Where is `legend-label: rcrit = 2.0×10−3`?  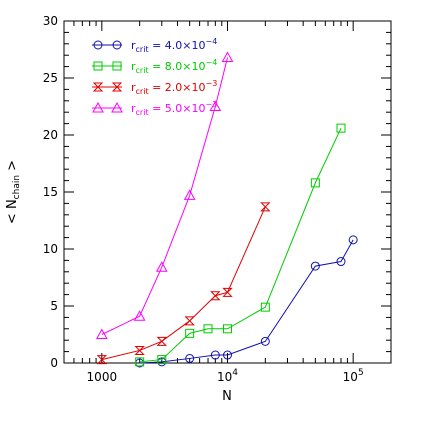
legend-label: rcrit = 2.0×10−3 is located at coordinates (174, 87).